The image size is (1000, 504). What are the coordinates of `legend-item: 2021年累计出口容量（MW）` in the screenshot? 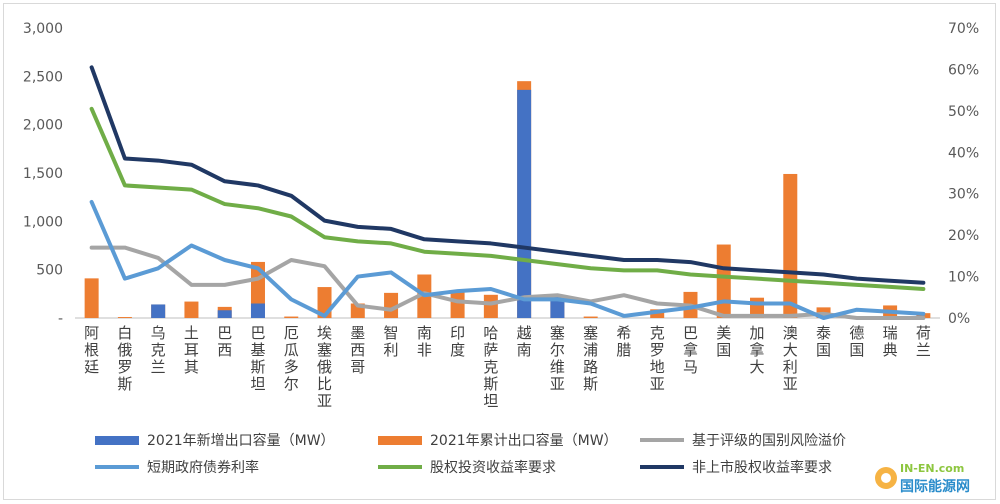 It's located at (498, 440).